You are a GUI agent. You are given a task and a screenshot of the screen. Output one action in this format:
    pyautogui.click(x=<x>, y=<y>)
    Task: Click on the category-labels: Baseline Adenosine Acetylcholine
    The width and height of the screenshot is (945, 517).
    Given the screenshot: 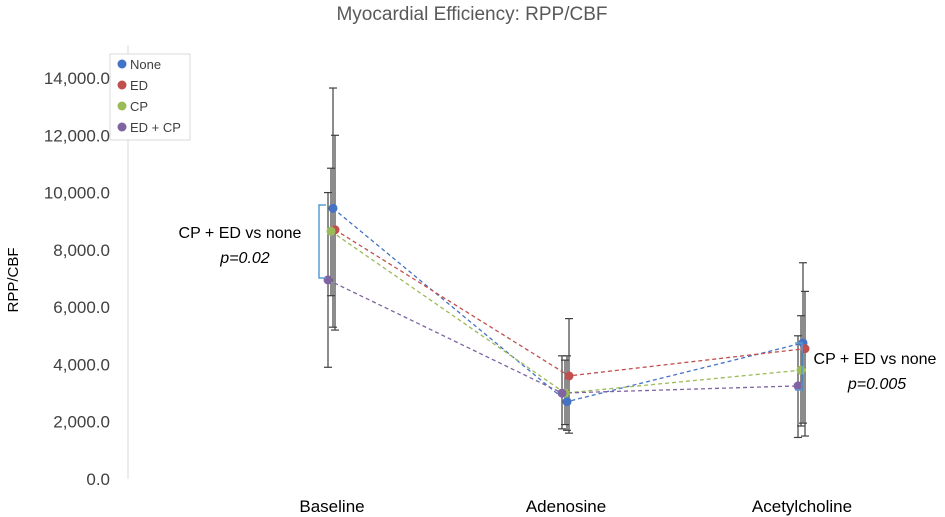 What is the action you would take?
    pyautogui.click(x=575, y=506)
    